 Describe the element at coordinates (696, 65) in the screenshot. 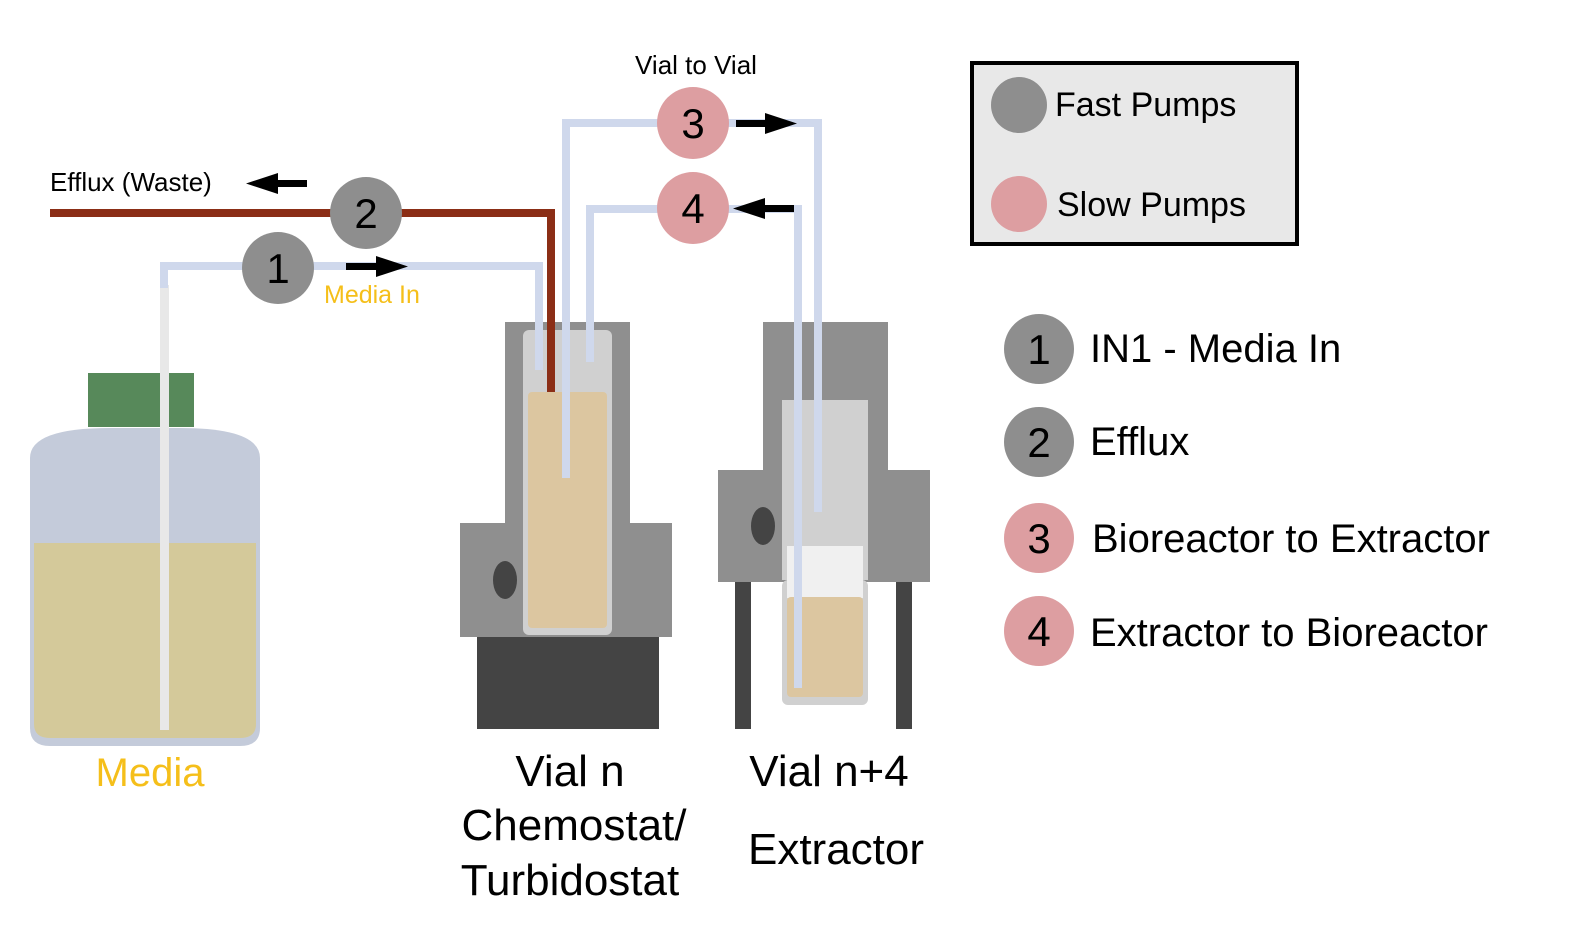

I see `label-vial-to-vial: Vial to Vial` at that location.